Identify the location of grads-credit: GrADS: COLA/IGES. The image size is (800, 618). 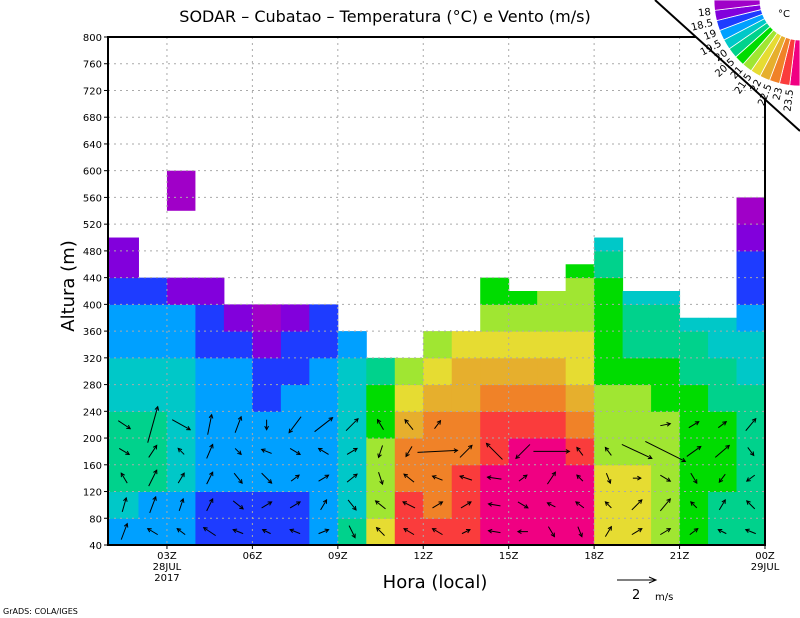
(40, 611).